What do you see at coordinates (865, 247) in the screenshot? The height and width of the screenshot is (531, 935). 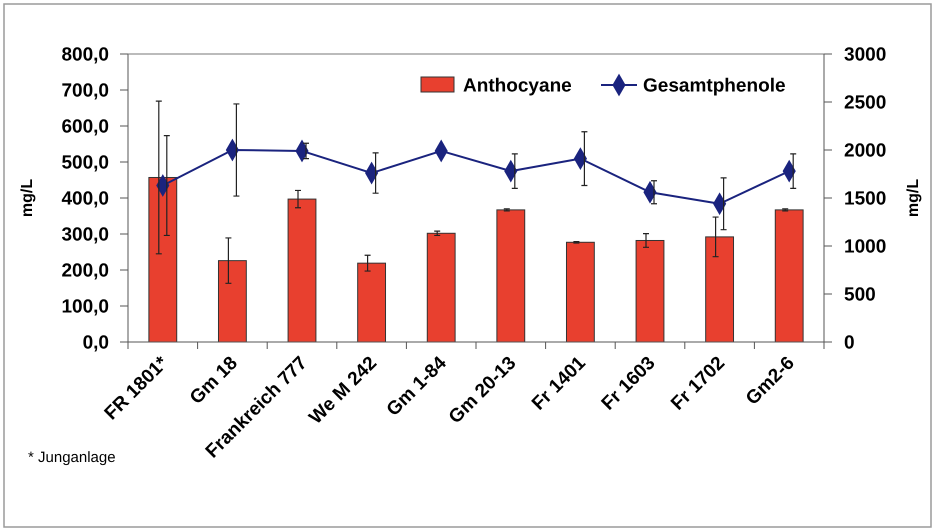 I see `y2-tick-label: 1000` at bounding box center [865, 247].